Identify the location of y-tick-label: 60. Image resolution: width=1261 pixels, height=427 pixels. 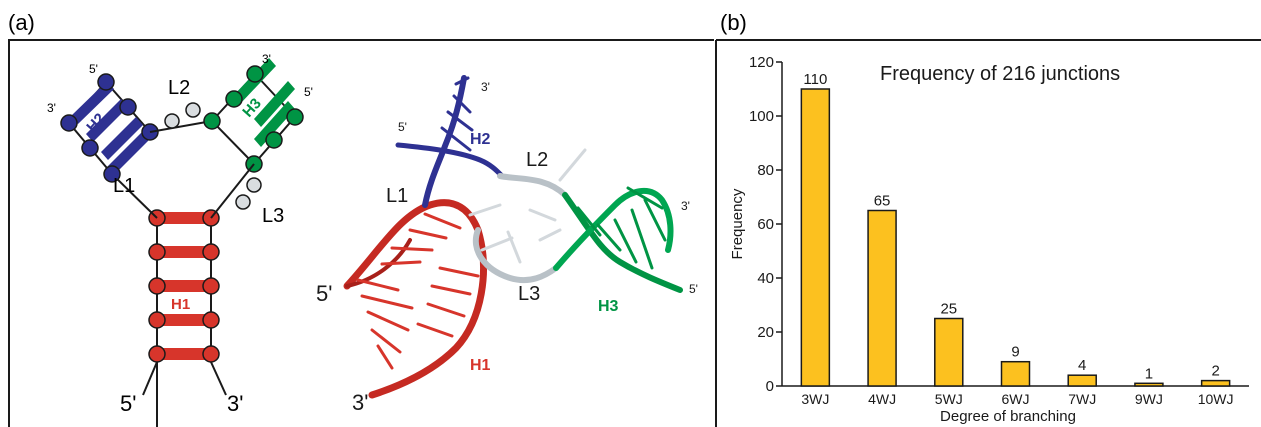
(765, 224).